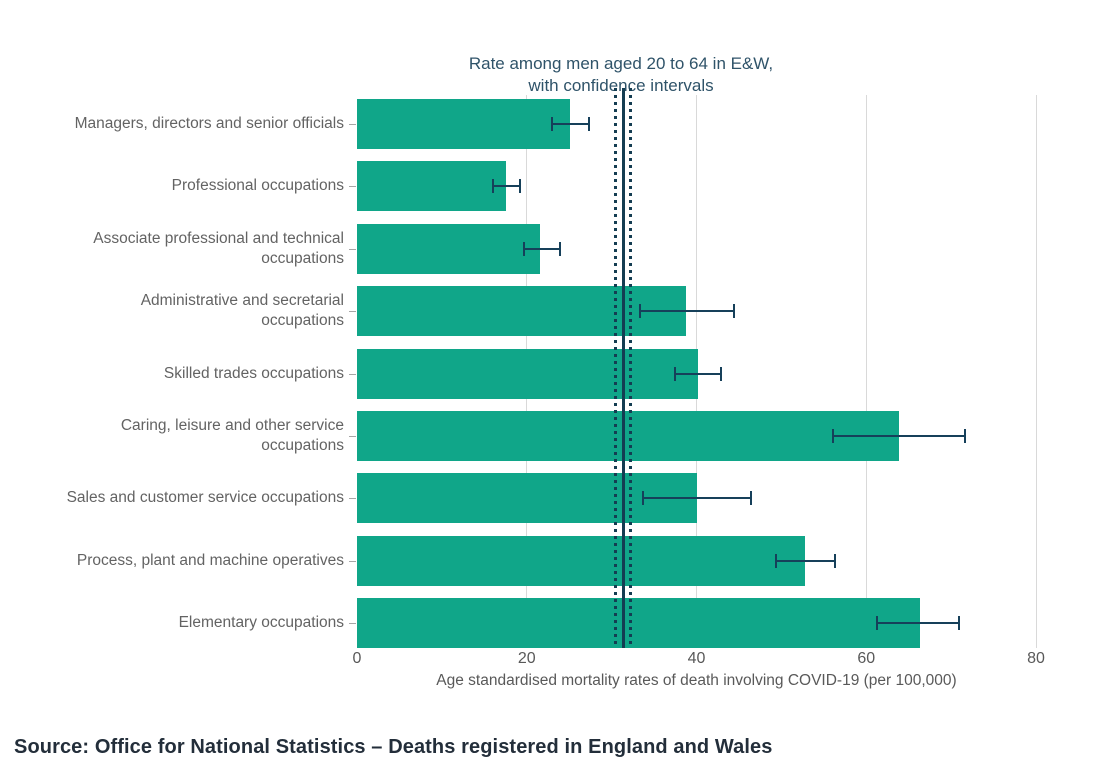 The image size is (1120, 775). What do you see at coordinates (210, 560) in the screenshot?
I see `category-label: Process, plant and machine operatives` at bounding box center [210, 560].